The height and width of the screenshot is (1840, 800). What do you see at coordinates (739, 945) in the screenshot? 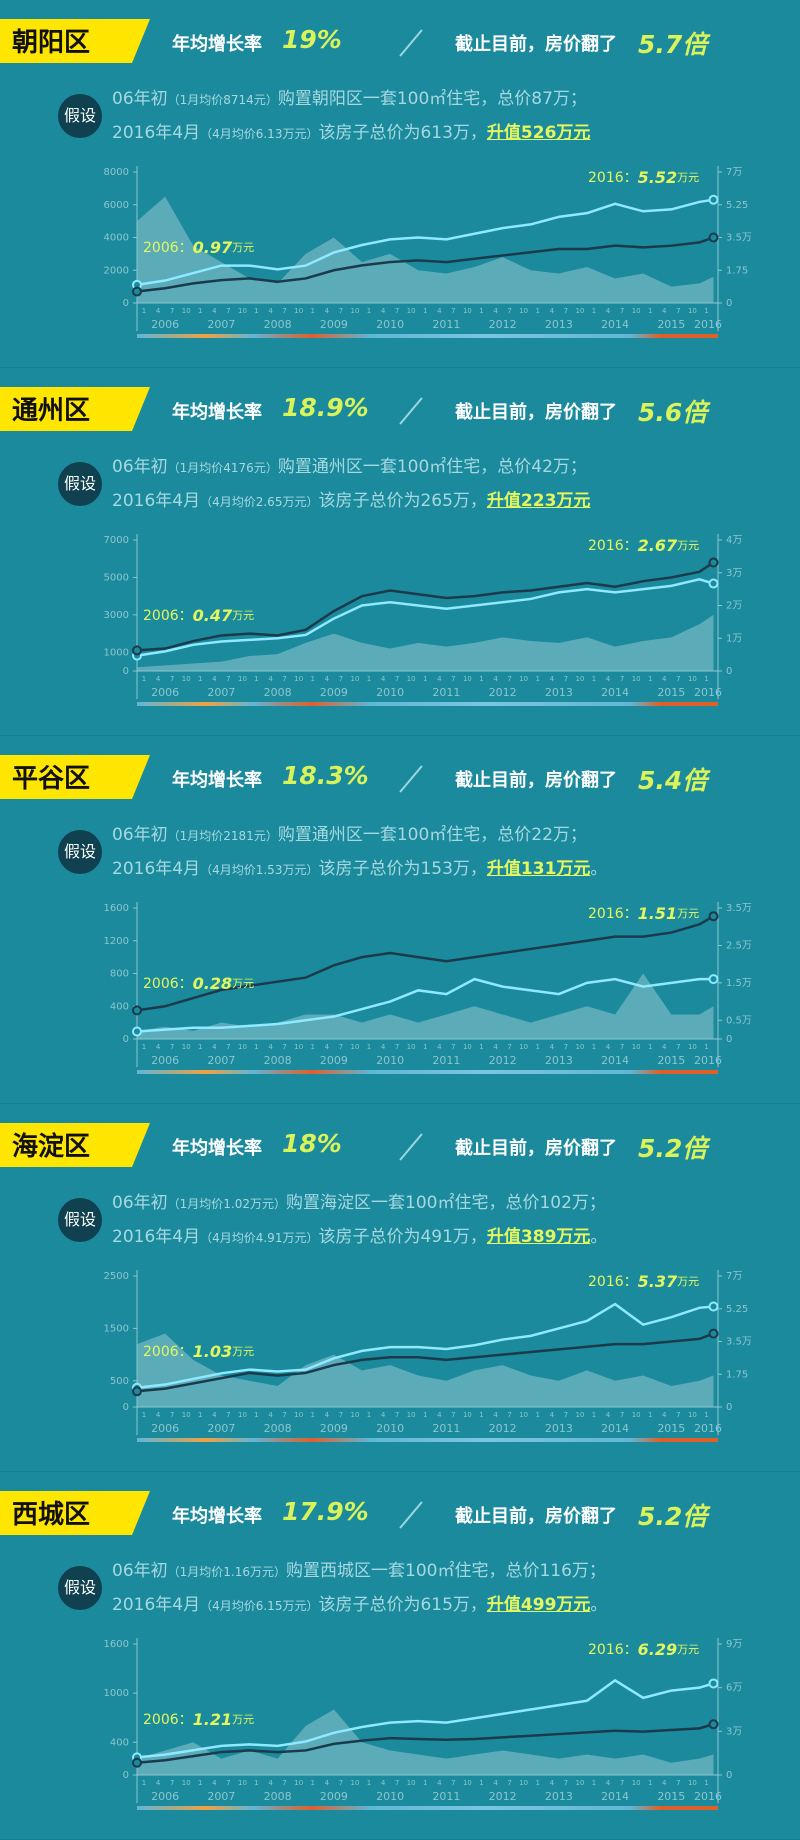
I see `y2-tick-label: 2.5万` at bounding box center [739, 945].